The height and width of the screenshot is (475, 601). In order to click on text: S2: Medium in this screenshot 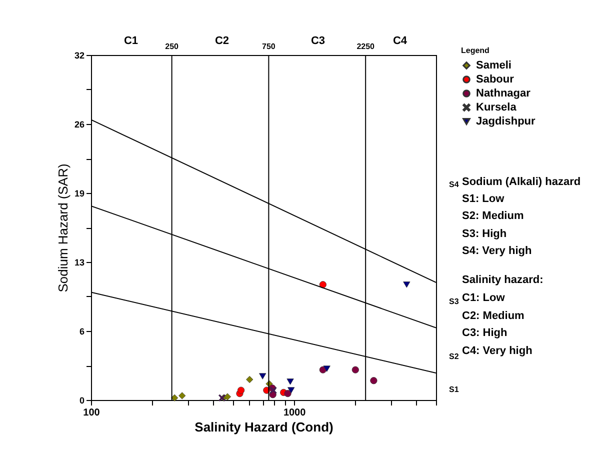, I will do `click(493, 216)`.